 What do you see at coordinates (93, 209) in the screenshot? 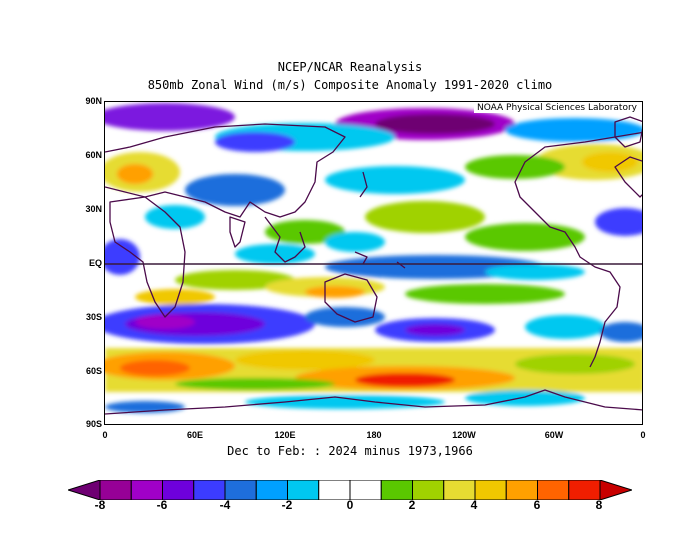
I see `lat-label: 30N` at bounding box center [93, 209].